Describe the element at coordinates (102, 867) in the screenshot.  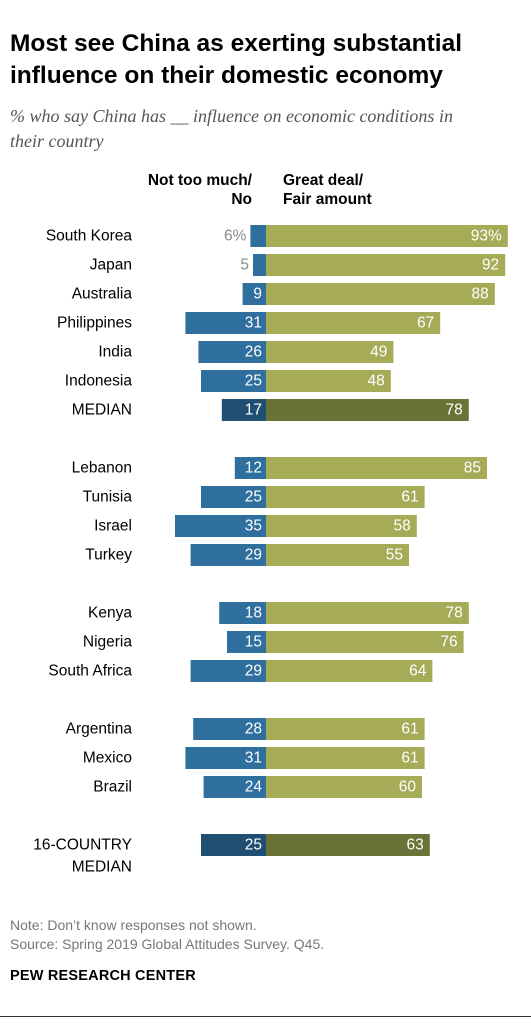
I see `category-label-16-country-median-2: MEDIAN` at that location.